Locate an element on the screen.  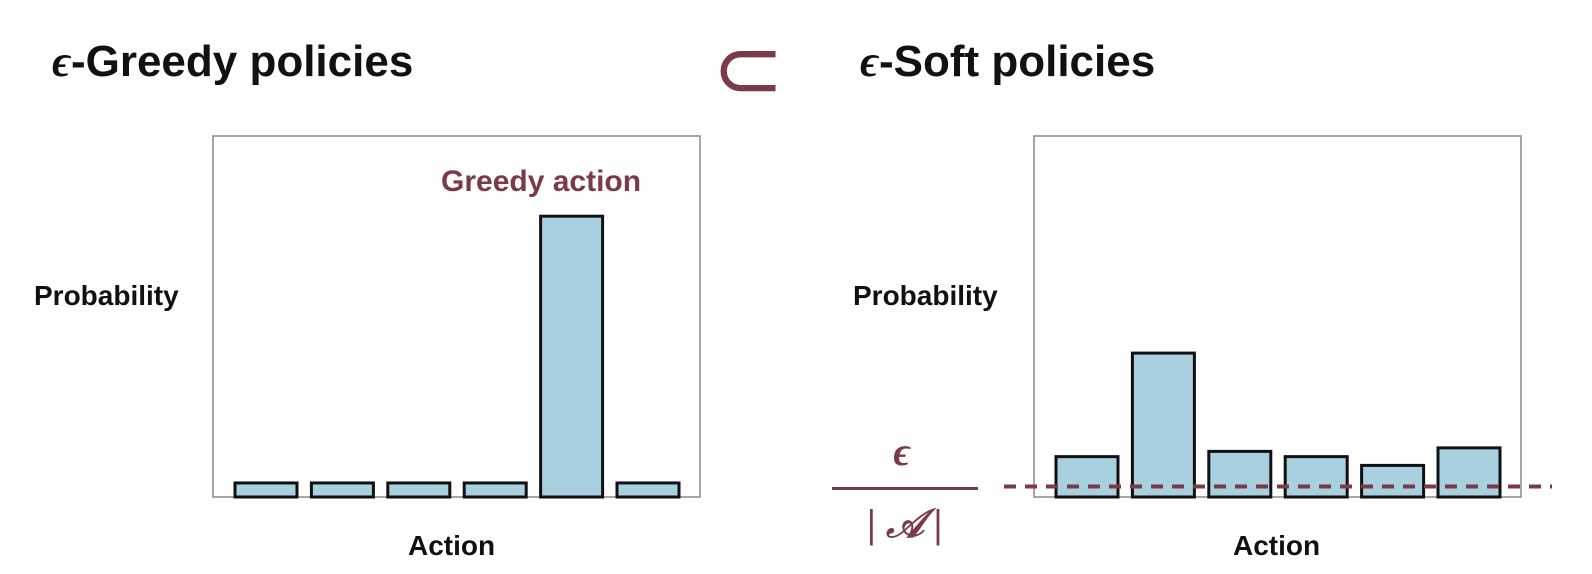
subset-symbol: ⊂ is located at coordinates (748, 69).